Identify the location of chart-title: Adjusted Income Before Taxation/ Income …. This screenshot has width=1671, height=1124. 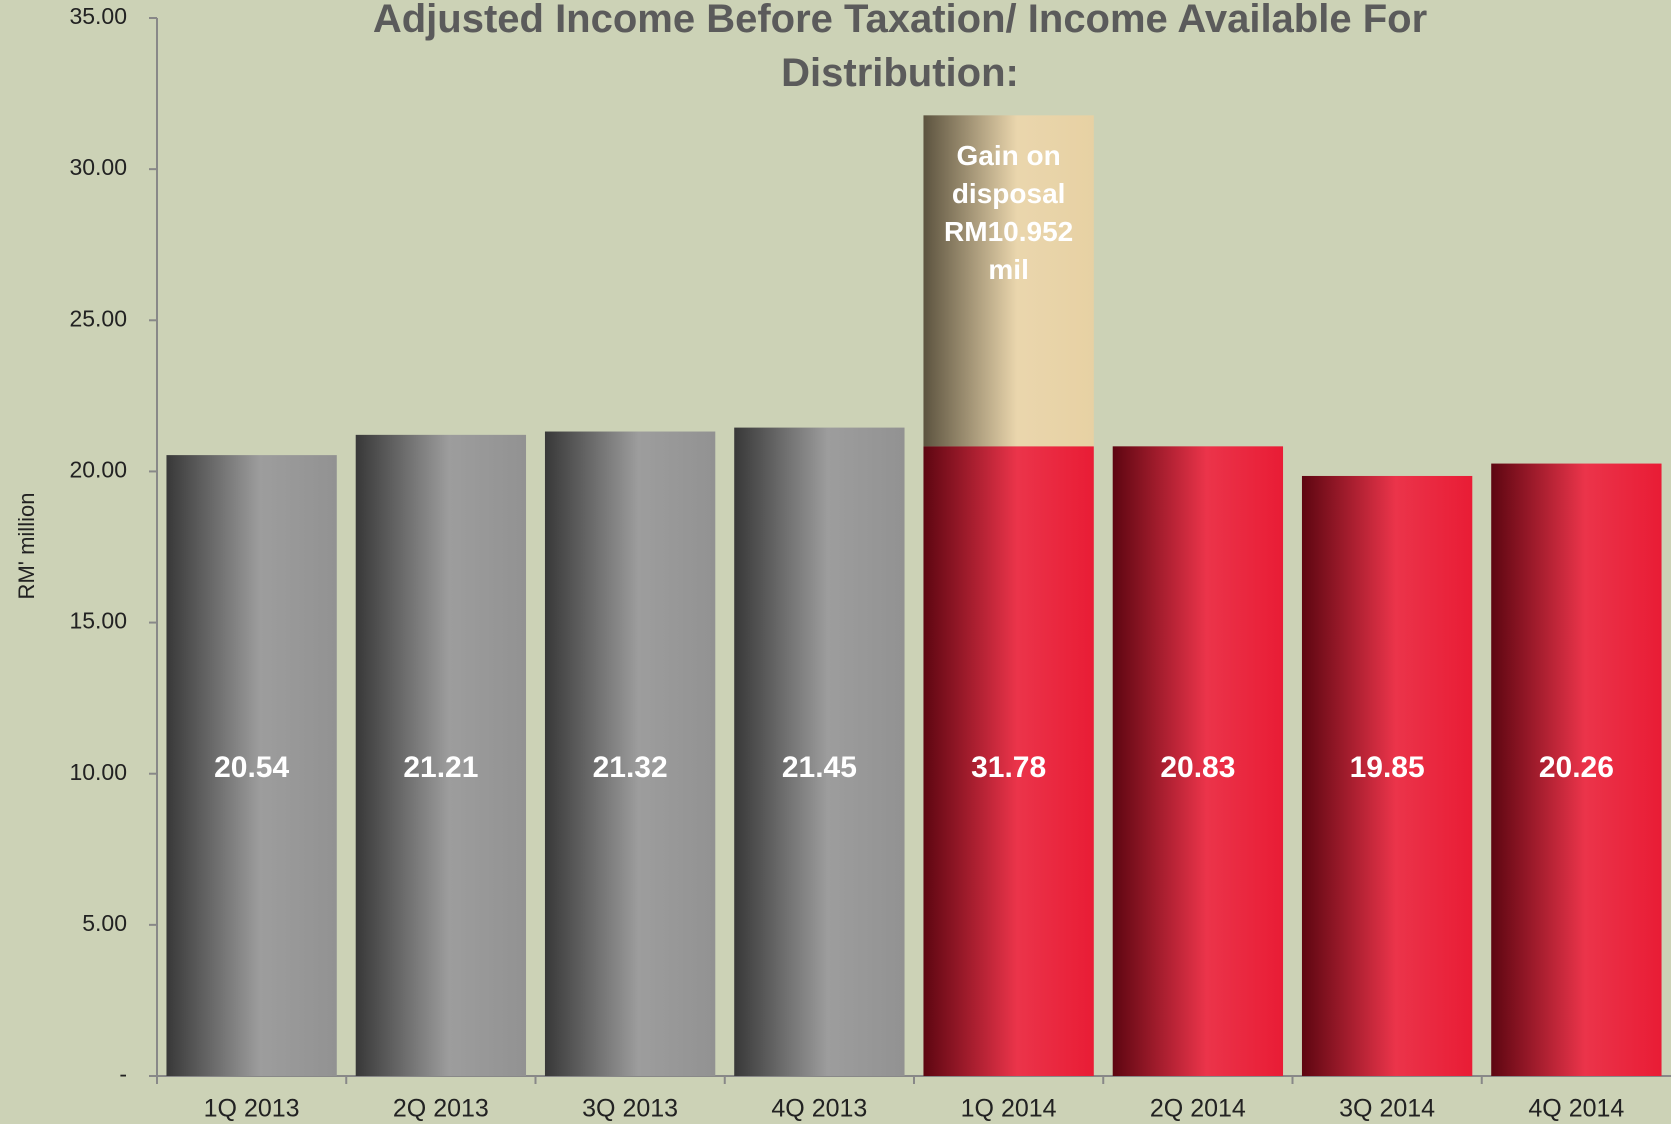
(900, 47).